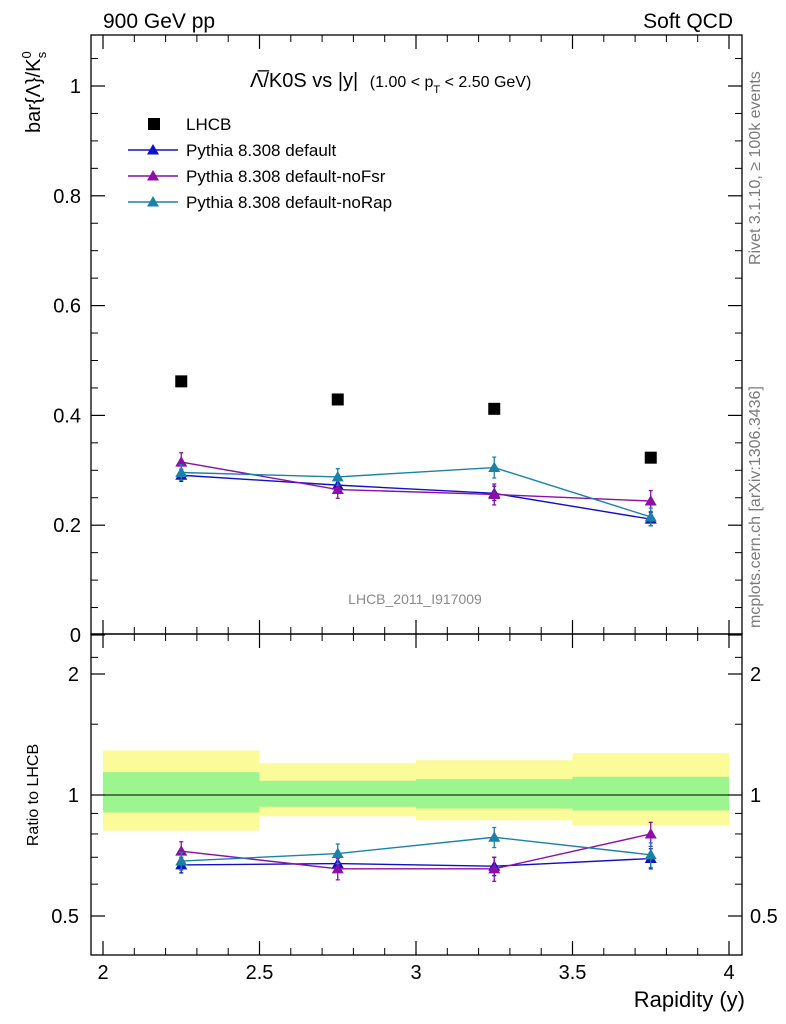 Image resolution: width=786 pixels, height=1024 pixels. Describe the element at coordinates (260, 973) in the screenshot. I see `x-tick-label: 2.5` at that location.